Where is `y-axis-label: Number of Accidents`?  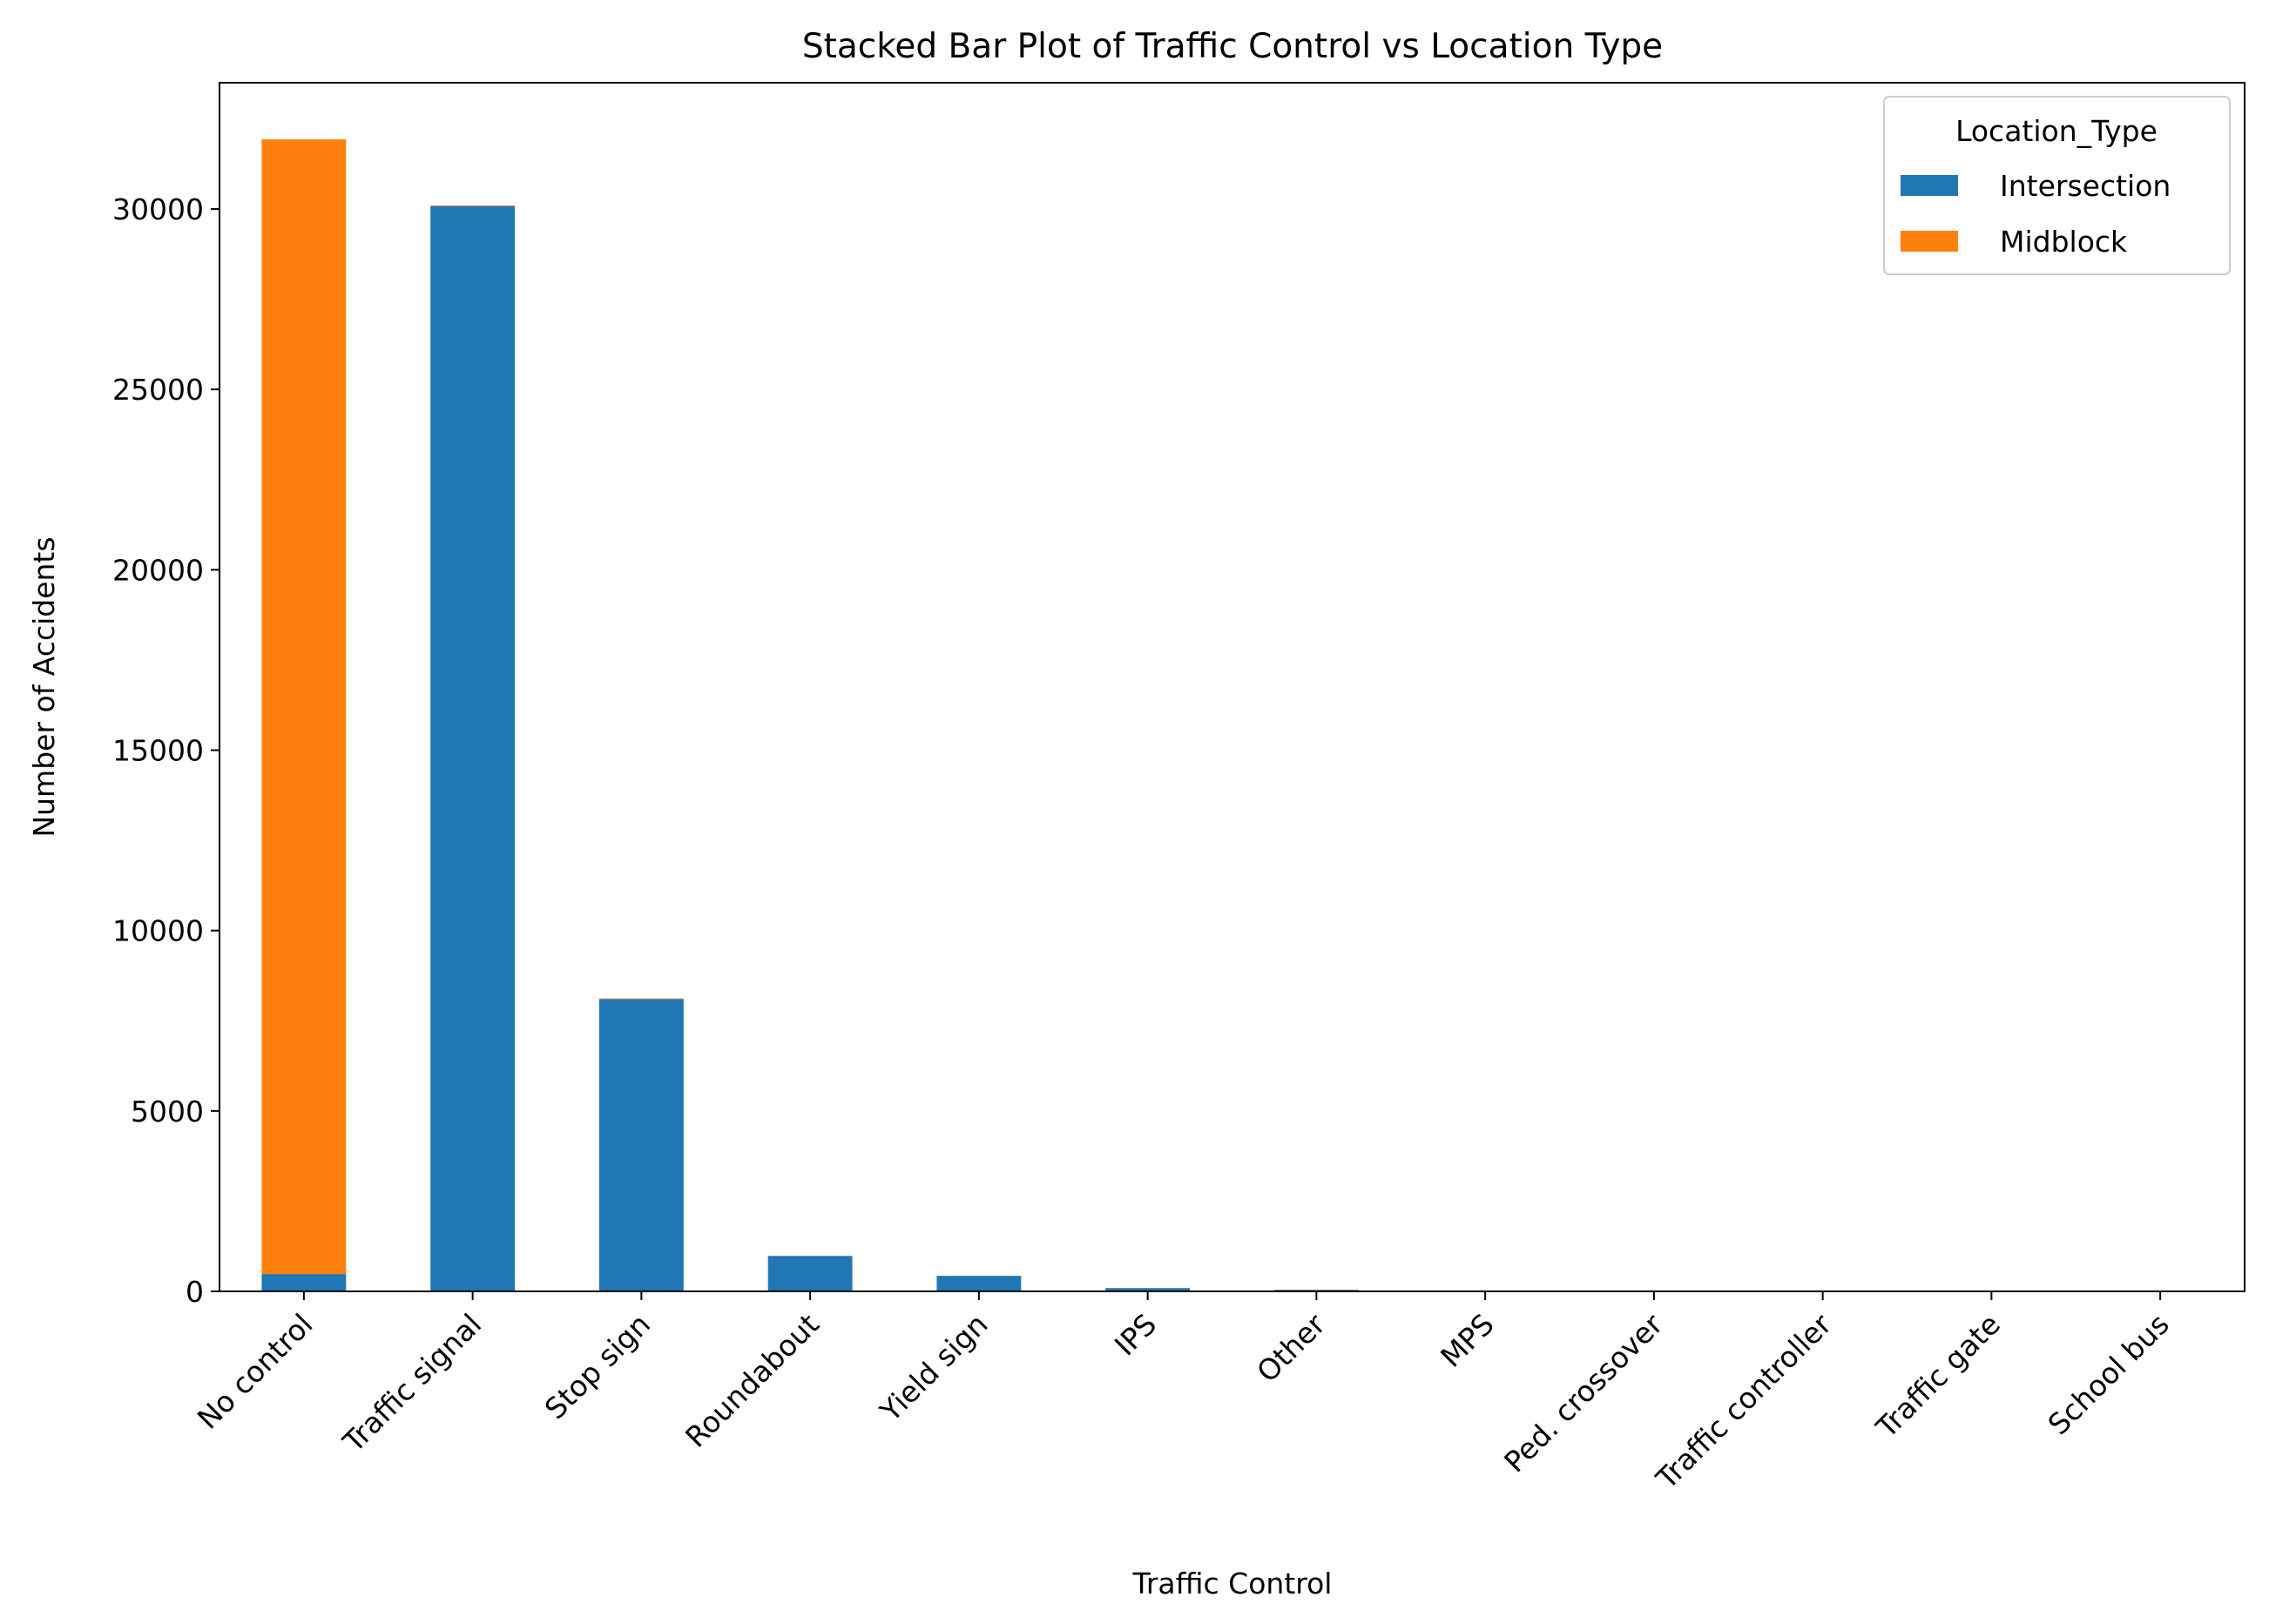
y-axis-label: Number of Accidents is located at coordinates (44, 686).